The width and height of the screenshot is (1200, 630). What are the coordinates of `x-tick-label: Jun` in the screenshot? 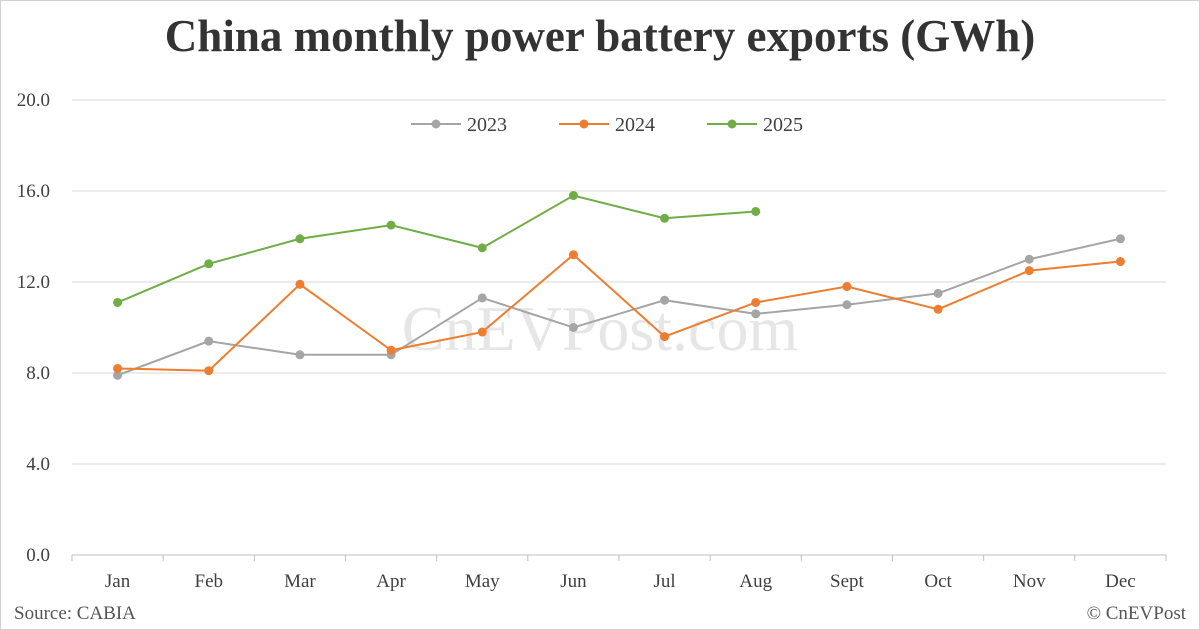 It's located at (573, 581).